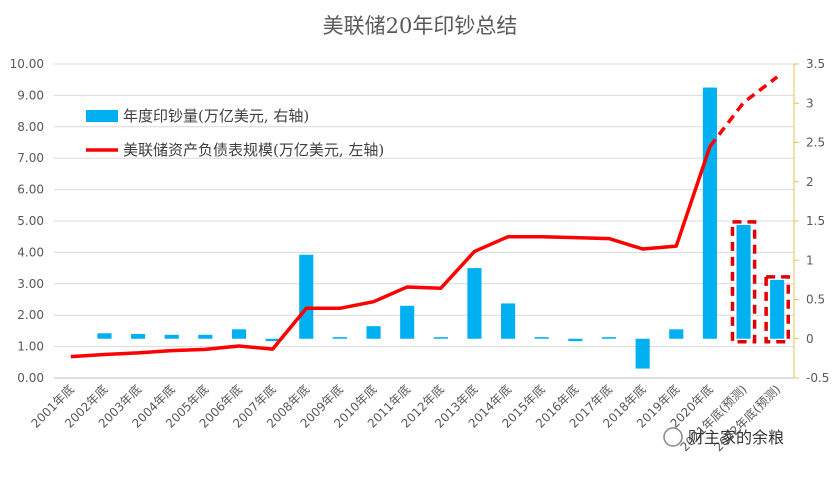 The height and width of the screenshot is (482, 840). Describe the element at coordinates (815, 300) in the screenshot. I see `right-axis-tick-label: 0.5` at that location.